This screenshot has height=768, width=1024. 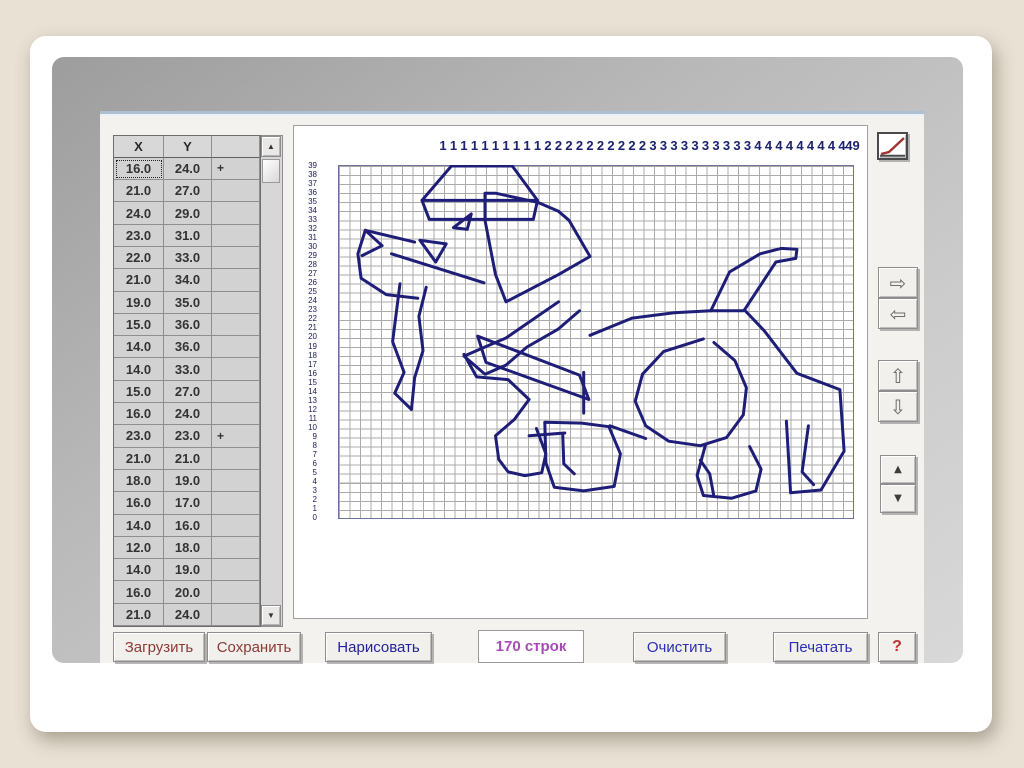 I want to click on row-number-label: 25, so click(x=312, y=292).